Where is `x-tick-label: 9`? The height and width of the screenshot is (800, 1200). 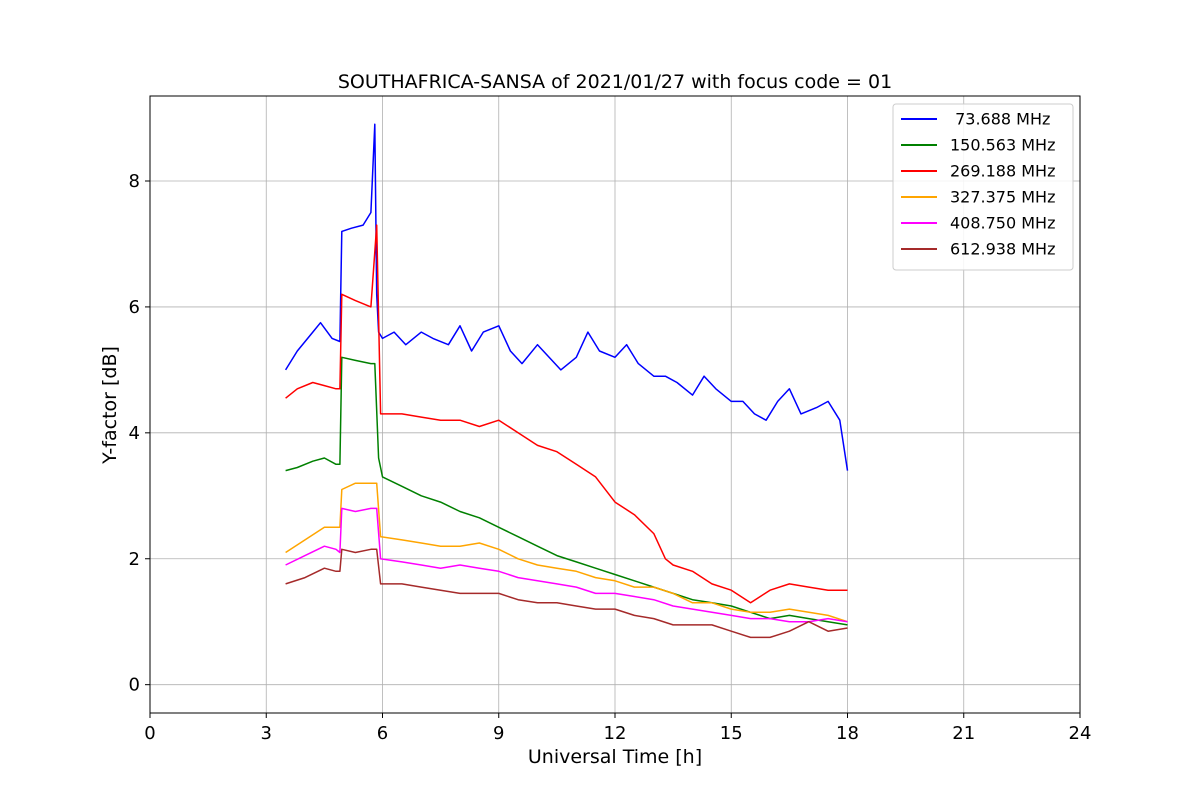
x-tick-label: 9 is located at coordinates (498, 733).